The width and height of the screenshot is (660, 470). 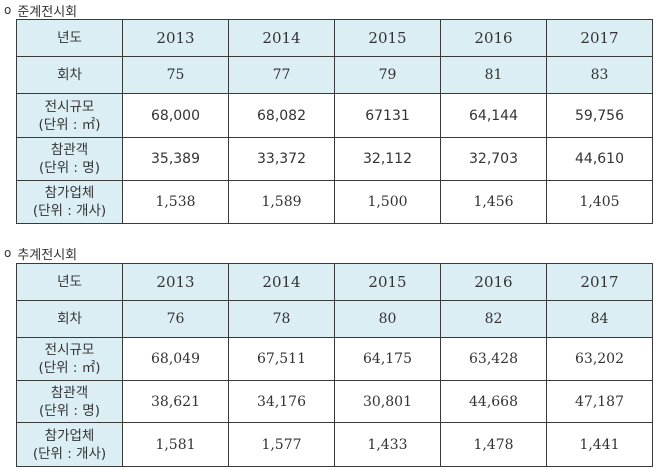 I want to click on value-cell: 82, so click(x=493, y=319).